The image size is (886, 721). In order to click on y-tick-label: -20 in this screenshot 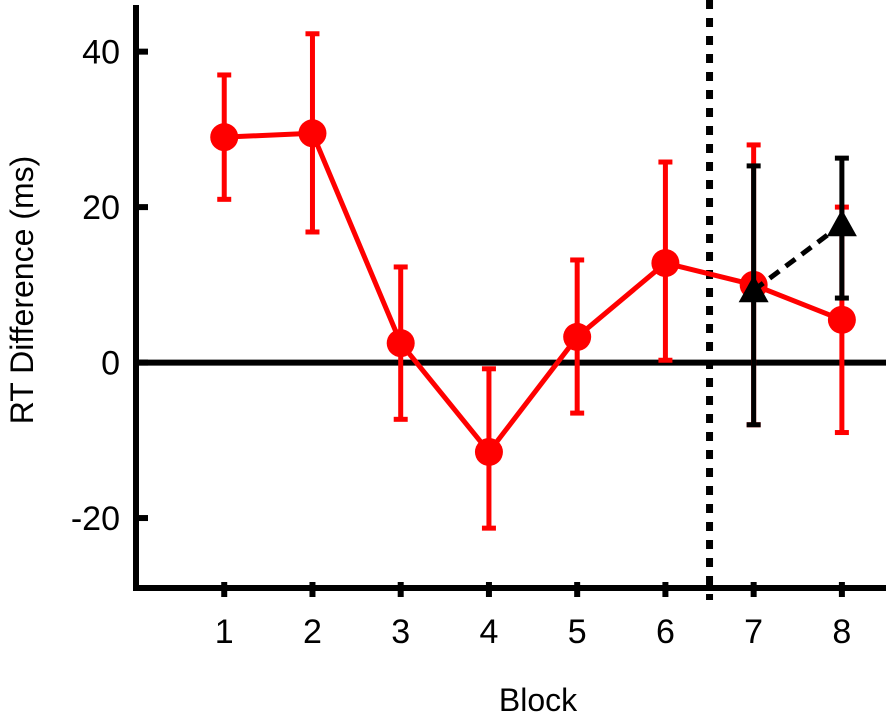, I will do `click(95, 519)`.